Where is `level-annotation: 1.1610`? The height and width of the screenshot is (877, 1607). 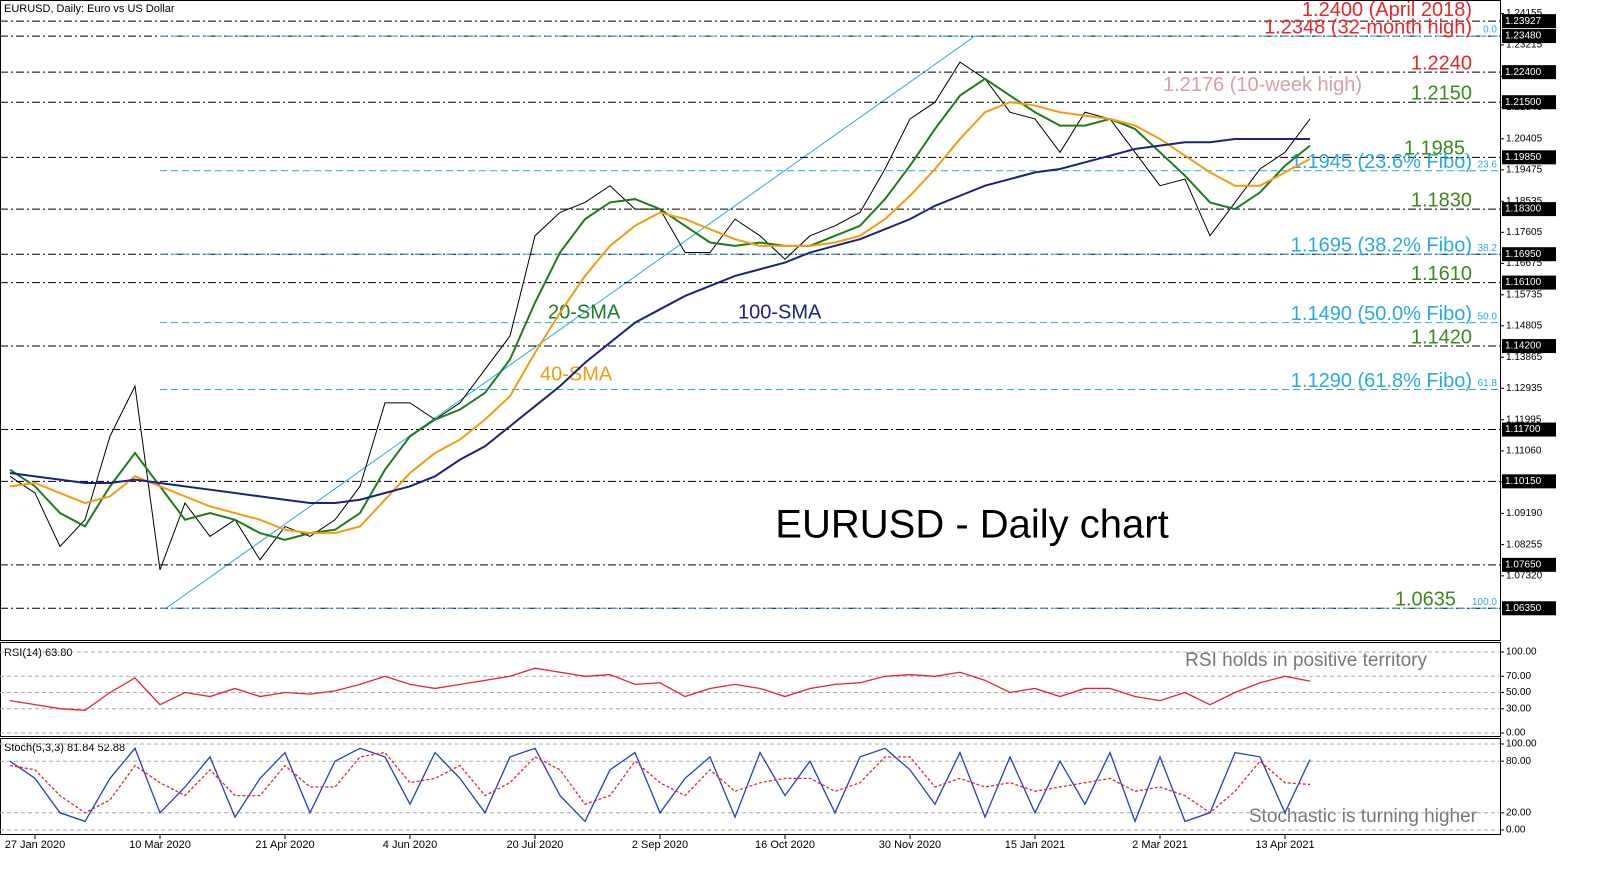
level-annotation: 1.1610 is located at coordinates (1441, 274).